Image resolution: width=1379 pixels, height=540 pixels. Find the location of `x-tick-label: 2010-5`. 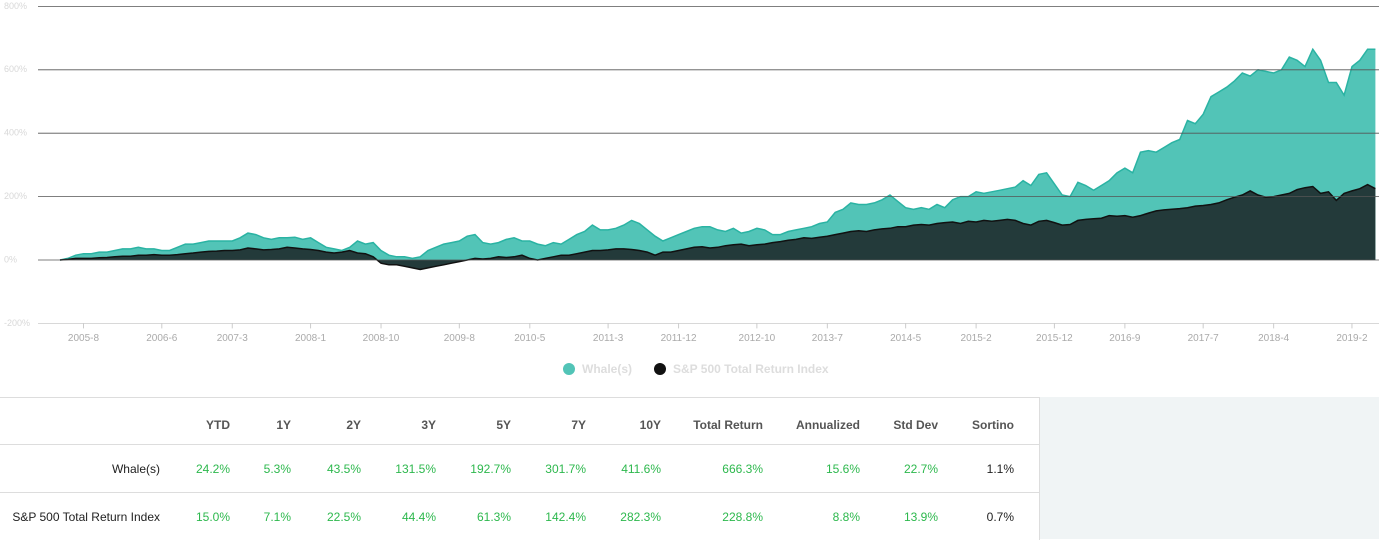

x-tick-label: 2010-5 is located at coordinates (530, 338).